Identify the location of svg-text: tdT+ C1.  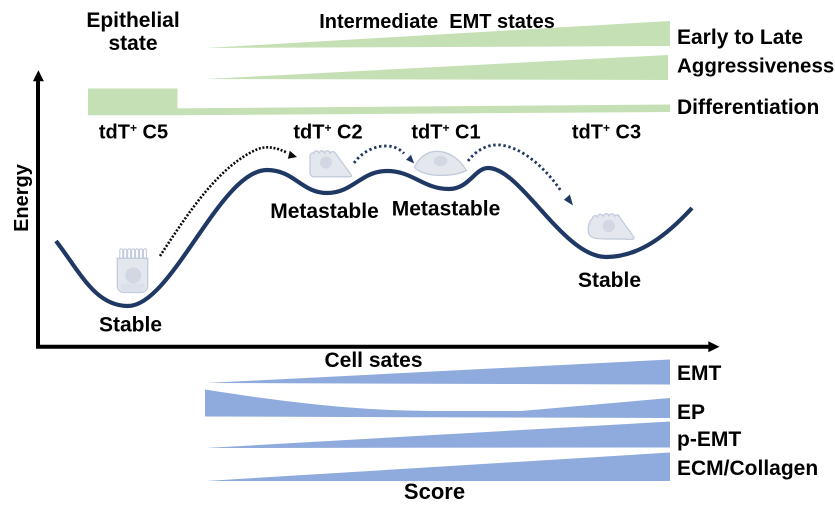
(445, 132).